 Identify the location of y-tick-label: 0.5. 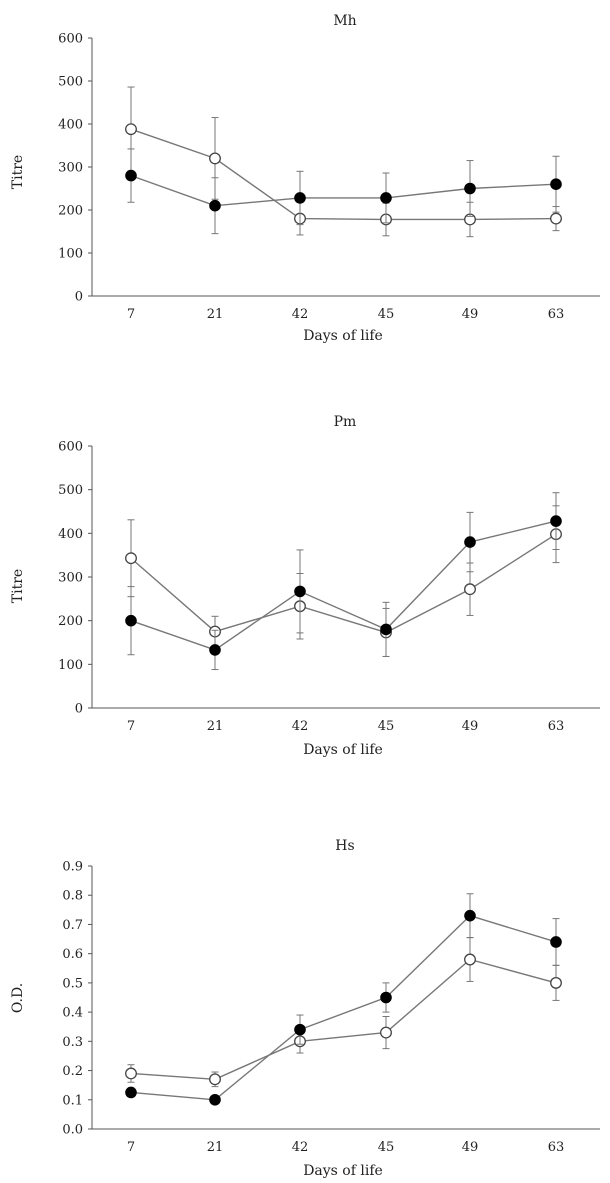
(72, 983).